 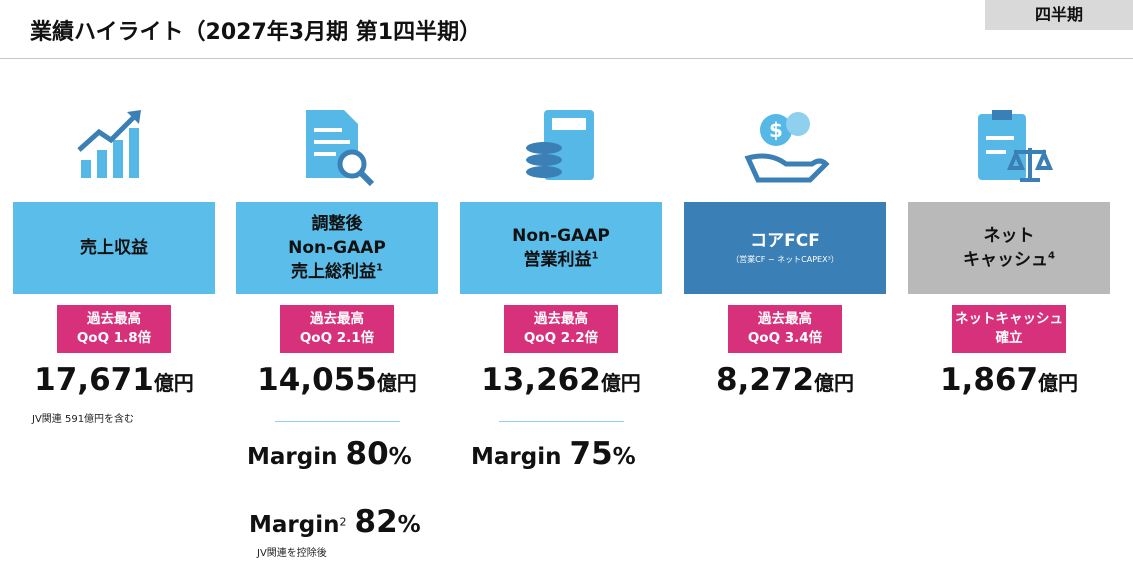 I want to click on margin: Margin 80%, so click(x=329, y=454).